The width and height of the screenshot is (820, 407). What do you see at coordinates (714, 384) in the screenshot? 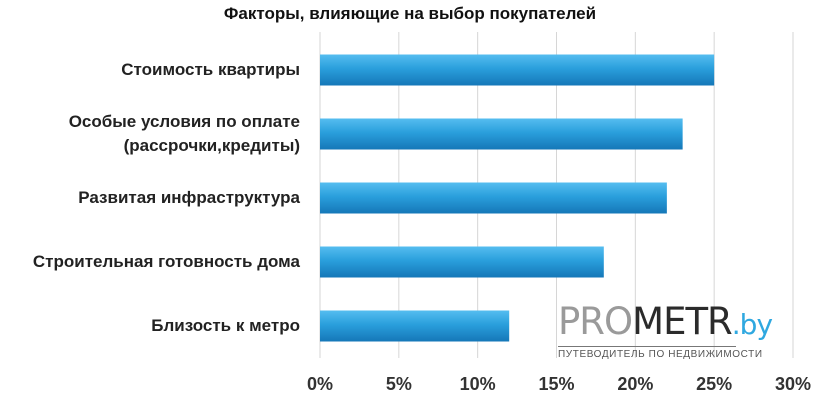
I see `x-tick-label: 25%` at bounding box center [714, 384].